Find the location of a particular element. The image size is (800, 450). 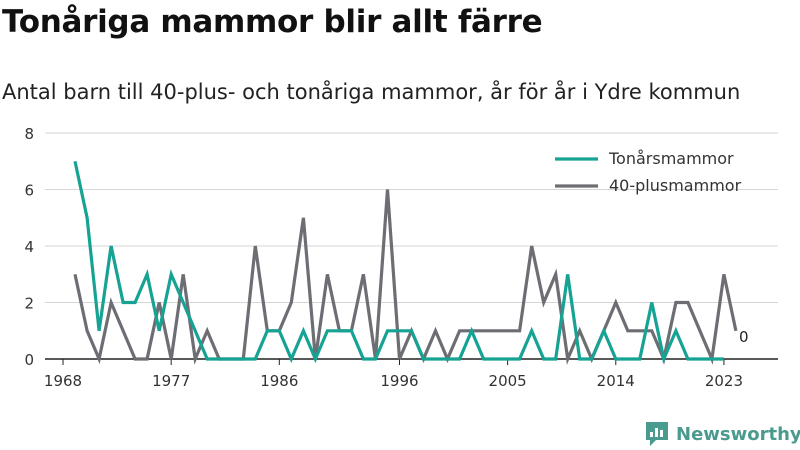

x-axis-ticks: 1968 1977 1986 1996 2005 2014 2023 is located at coordinates (393, 374).